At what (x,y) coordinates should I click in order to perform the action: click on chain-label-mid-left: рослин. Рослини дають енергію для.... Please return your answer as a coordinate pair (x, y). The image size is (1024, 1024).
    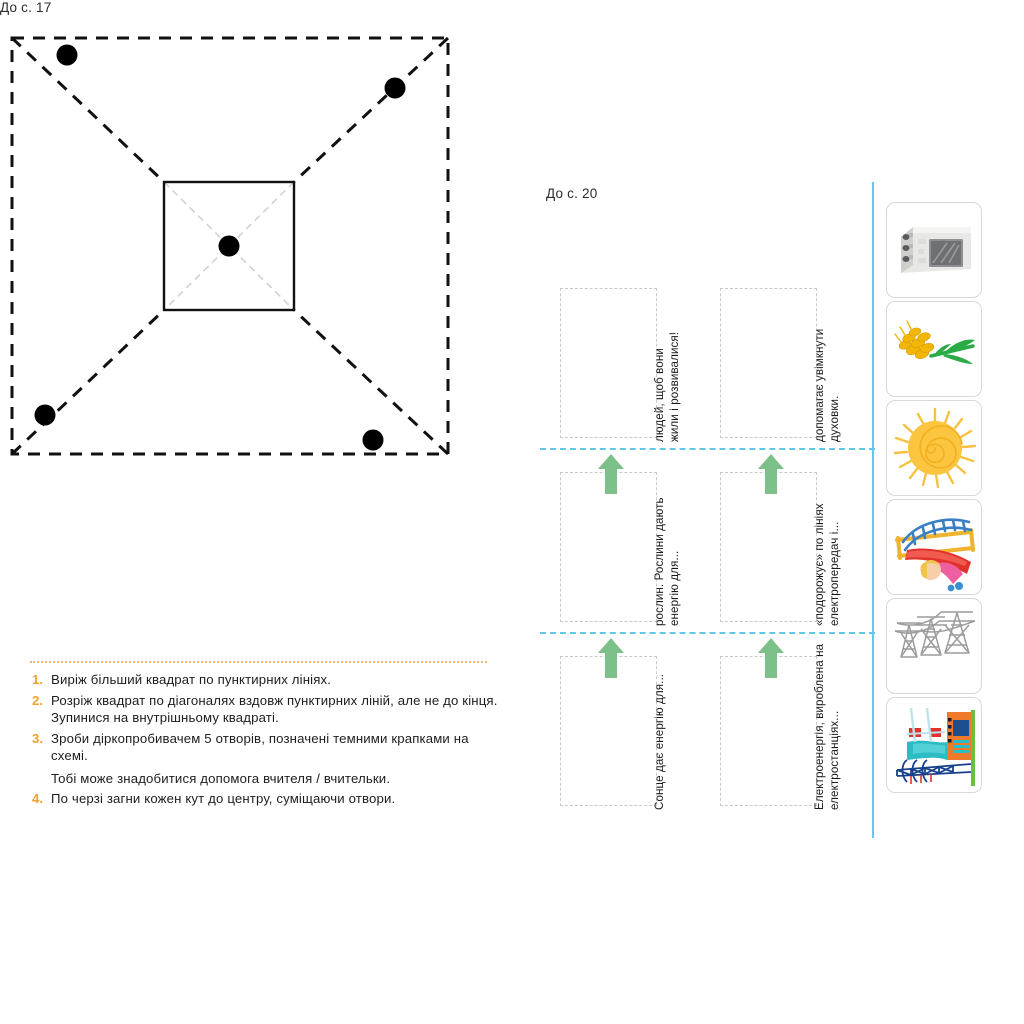
    Looking at the image, I should click on (667, 561).